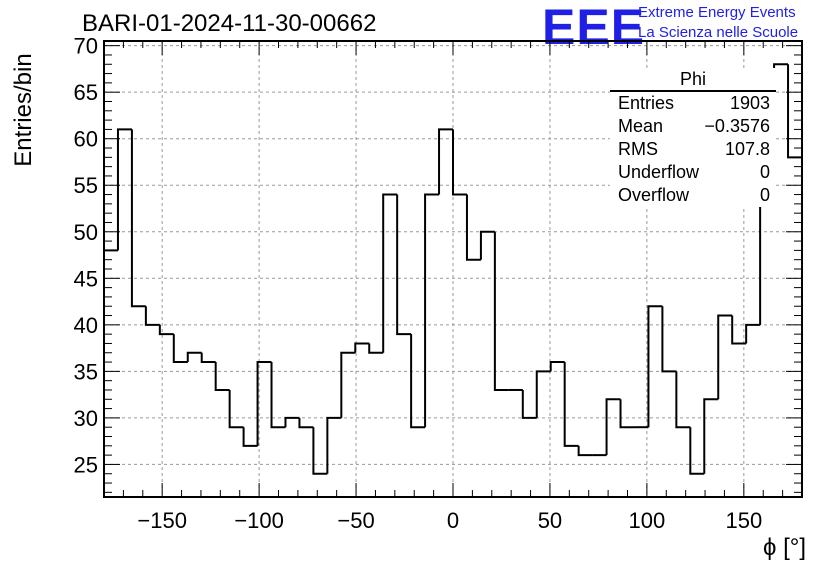  What do you see at coordinates (717, 12) in the screenshot?
I see `logo-subtitle-line1: Extreme Energy Events` at bounding box center [717, 12].